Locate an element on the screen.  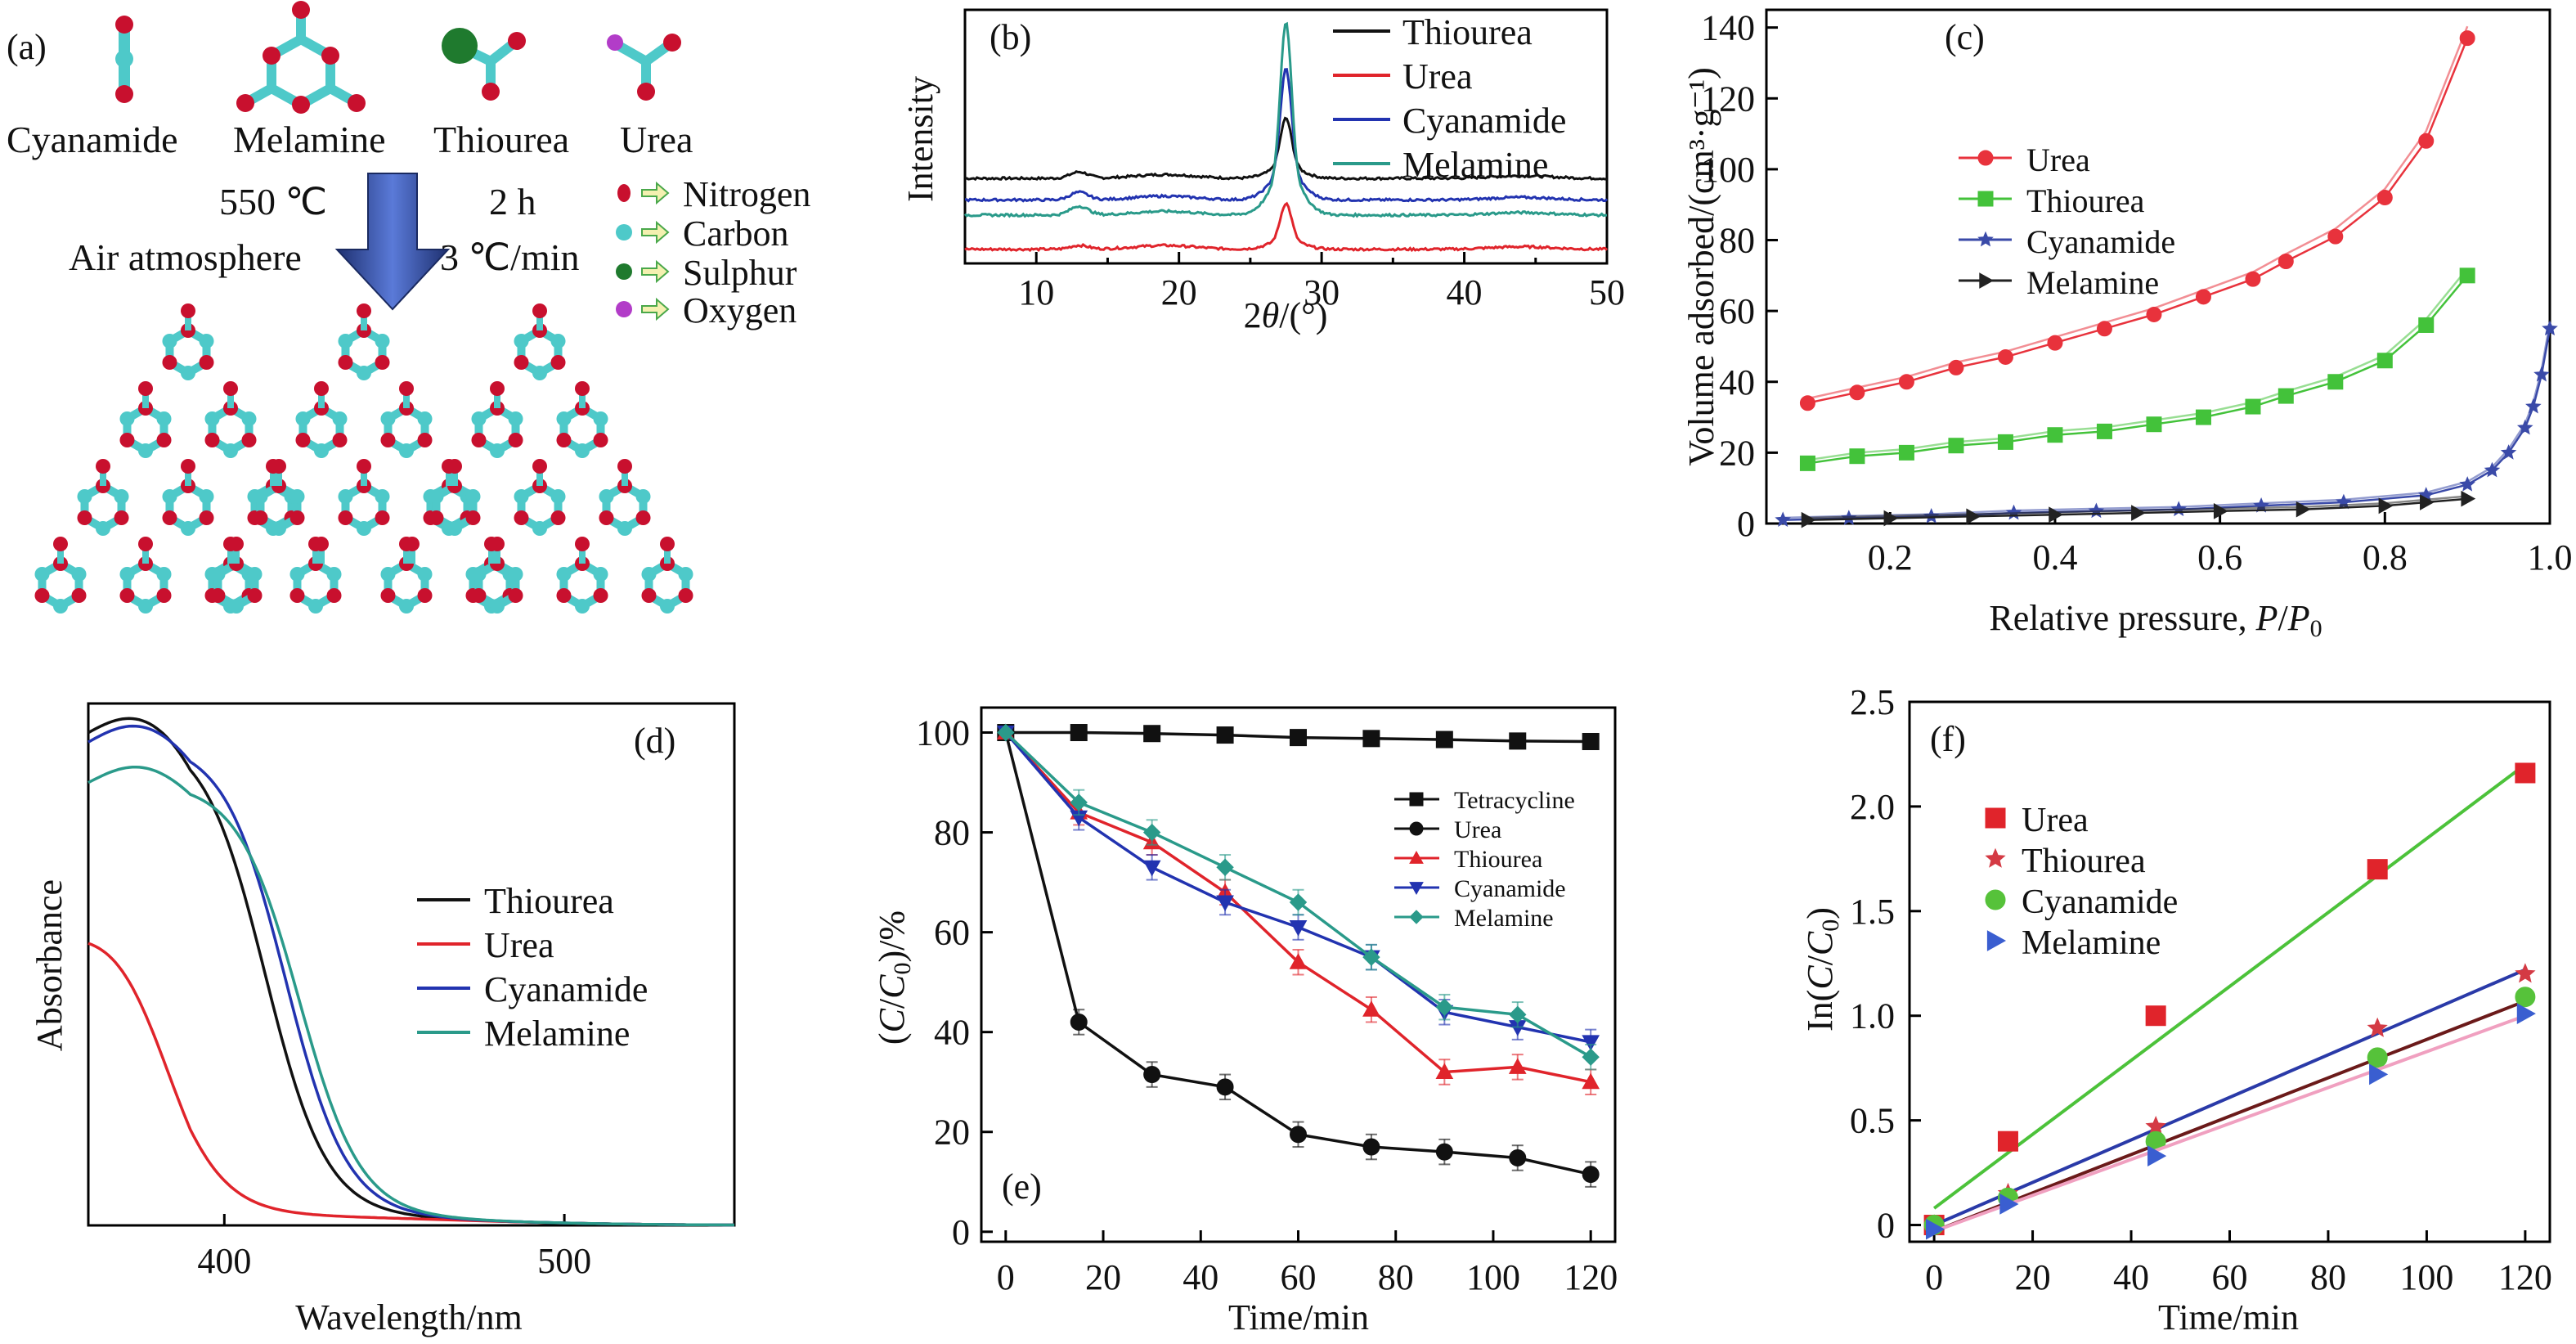
plot-frame is located at coordinates (2158, 266).